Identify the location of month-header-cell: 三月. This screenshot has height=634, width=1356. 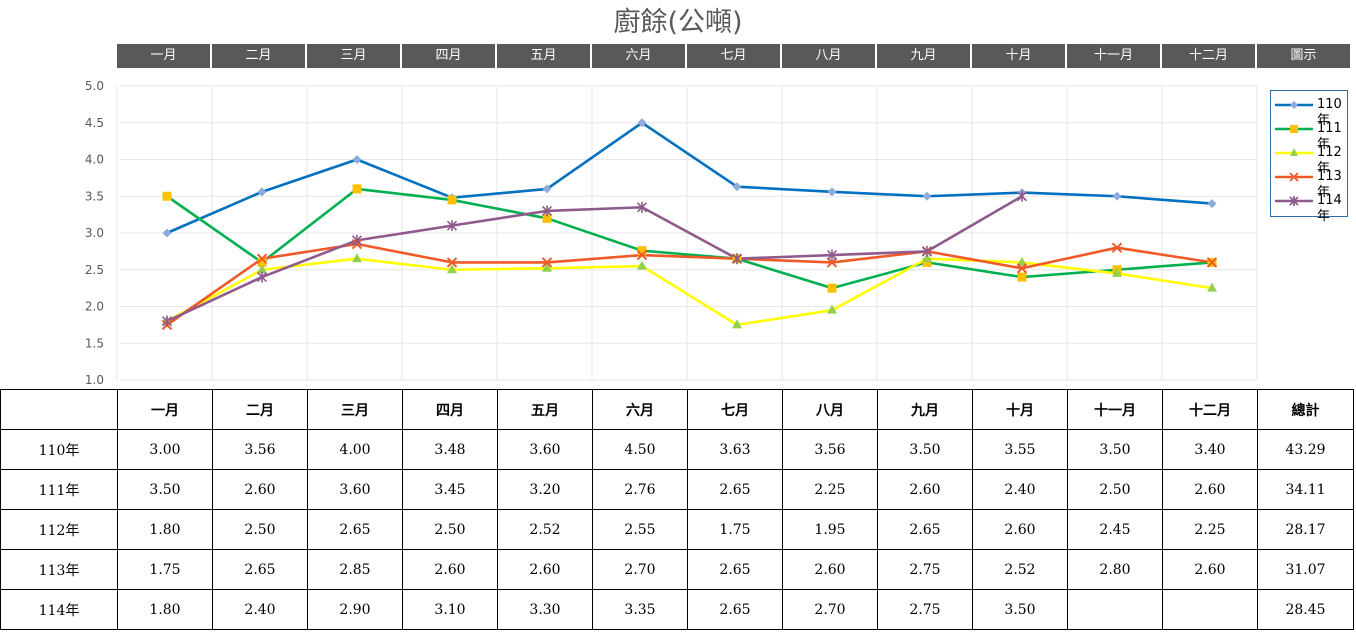
(353, 56).